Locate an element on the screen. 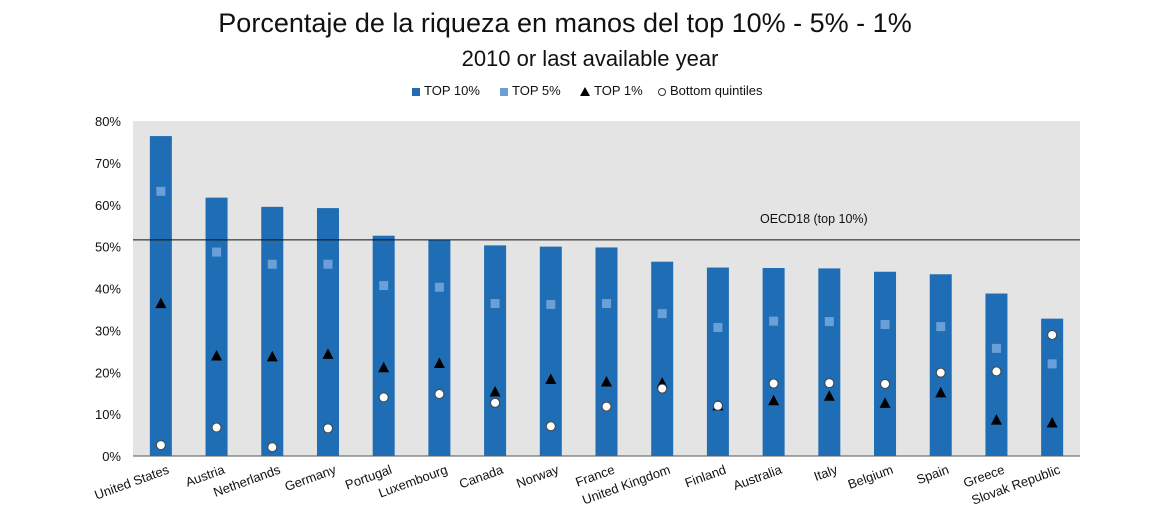 The height and width of the screenshot is (521, 1174). y-tick-label: 70% is located at coordinates (108, 163).